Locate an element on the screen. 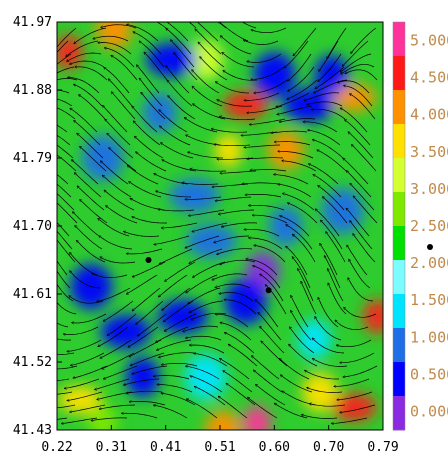  y-tick-label: 41.70 is located at coordinates (32, 226).